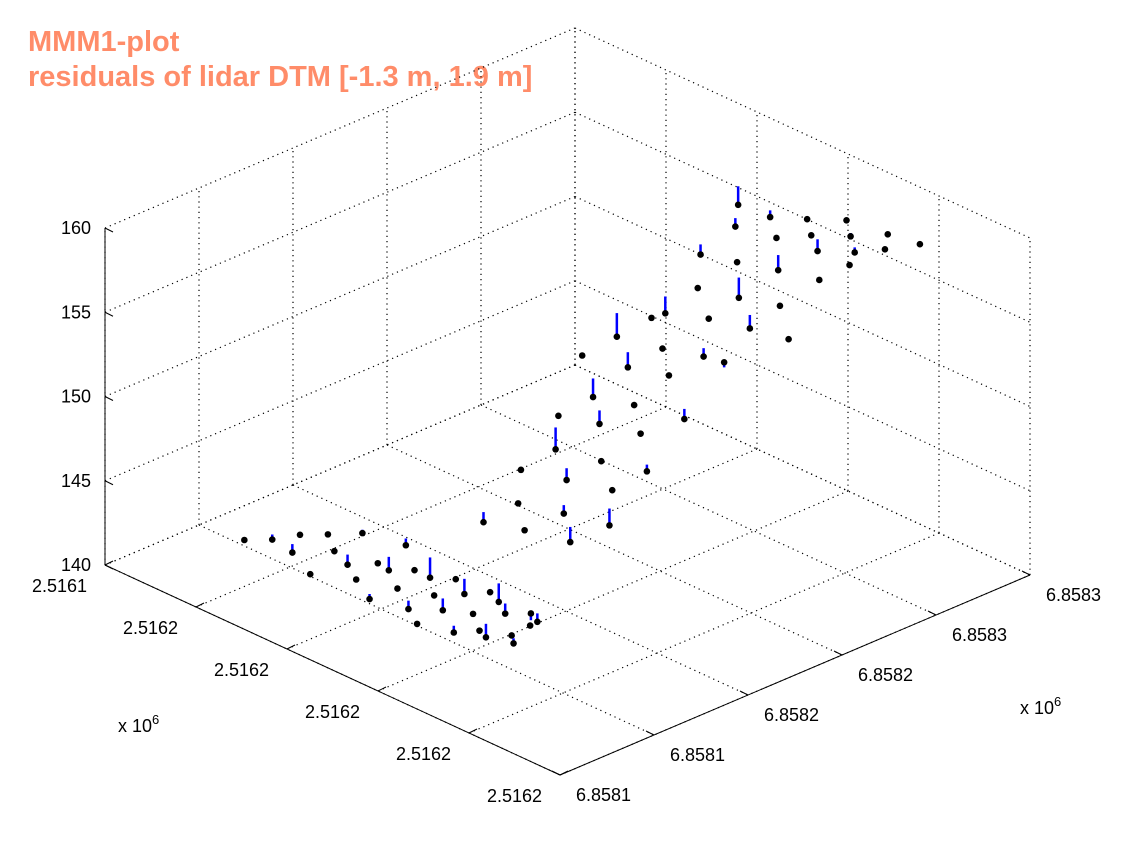  Describe the element at coordinates (76, 565) in the screenshot. I see `z-tick-label: 140` at that location.